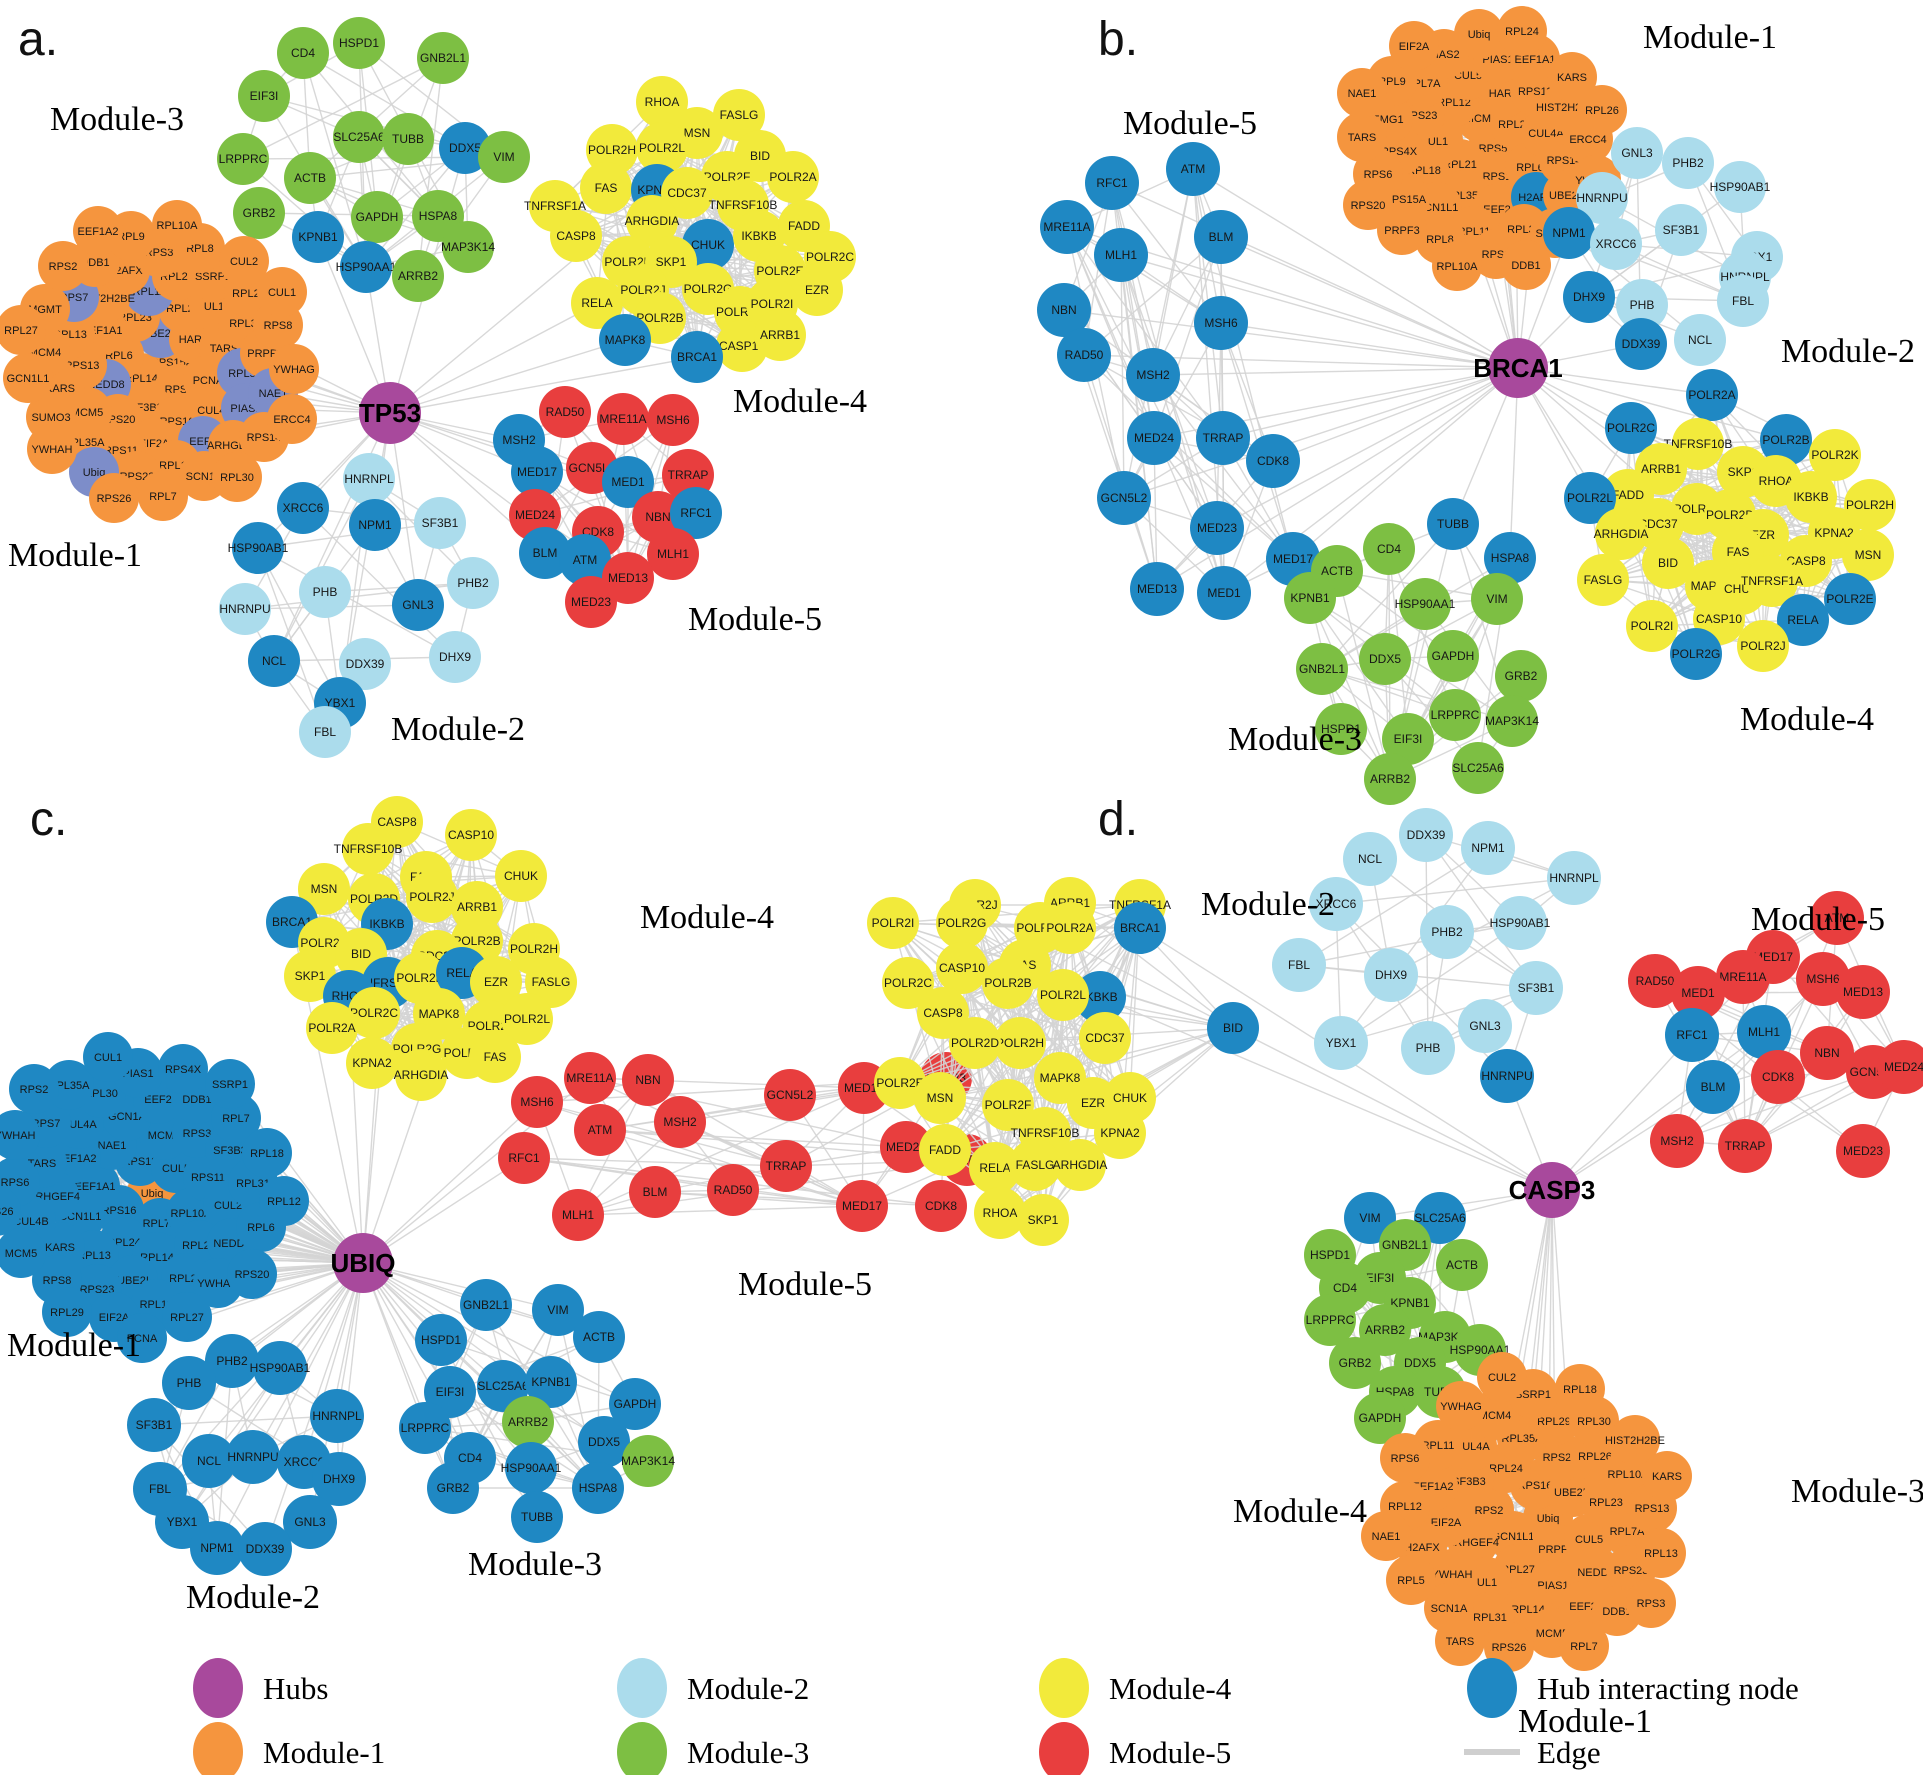  What do you see at coordinates (537, 1517) in the screenshot?
I see `node-label: TUBB` at bounding box center [537, 1517].